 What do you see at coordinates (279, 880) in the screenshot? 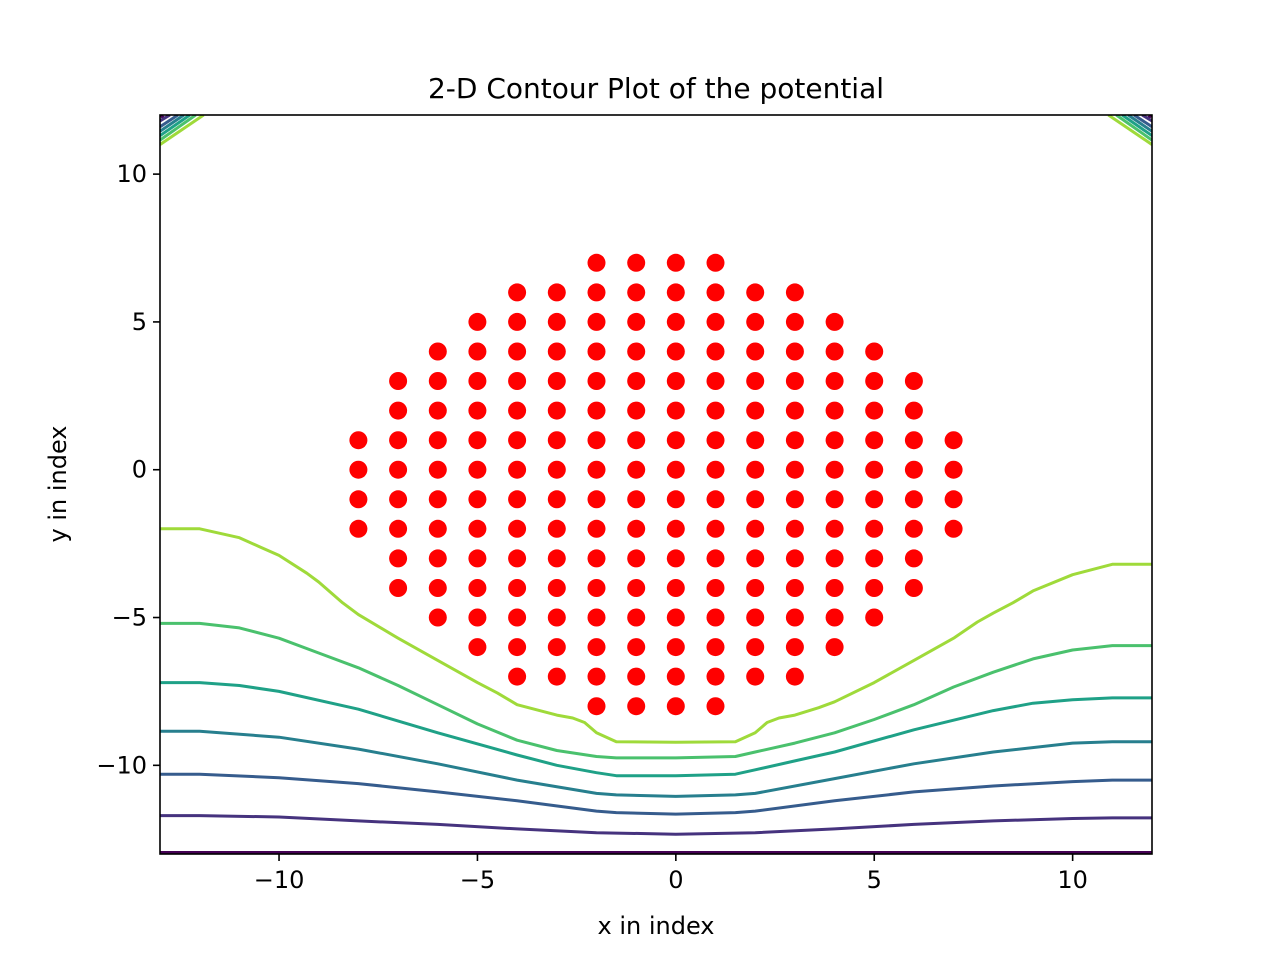
I see `x-tick-label: −10` at bounding box center [279, 880].